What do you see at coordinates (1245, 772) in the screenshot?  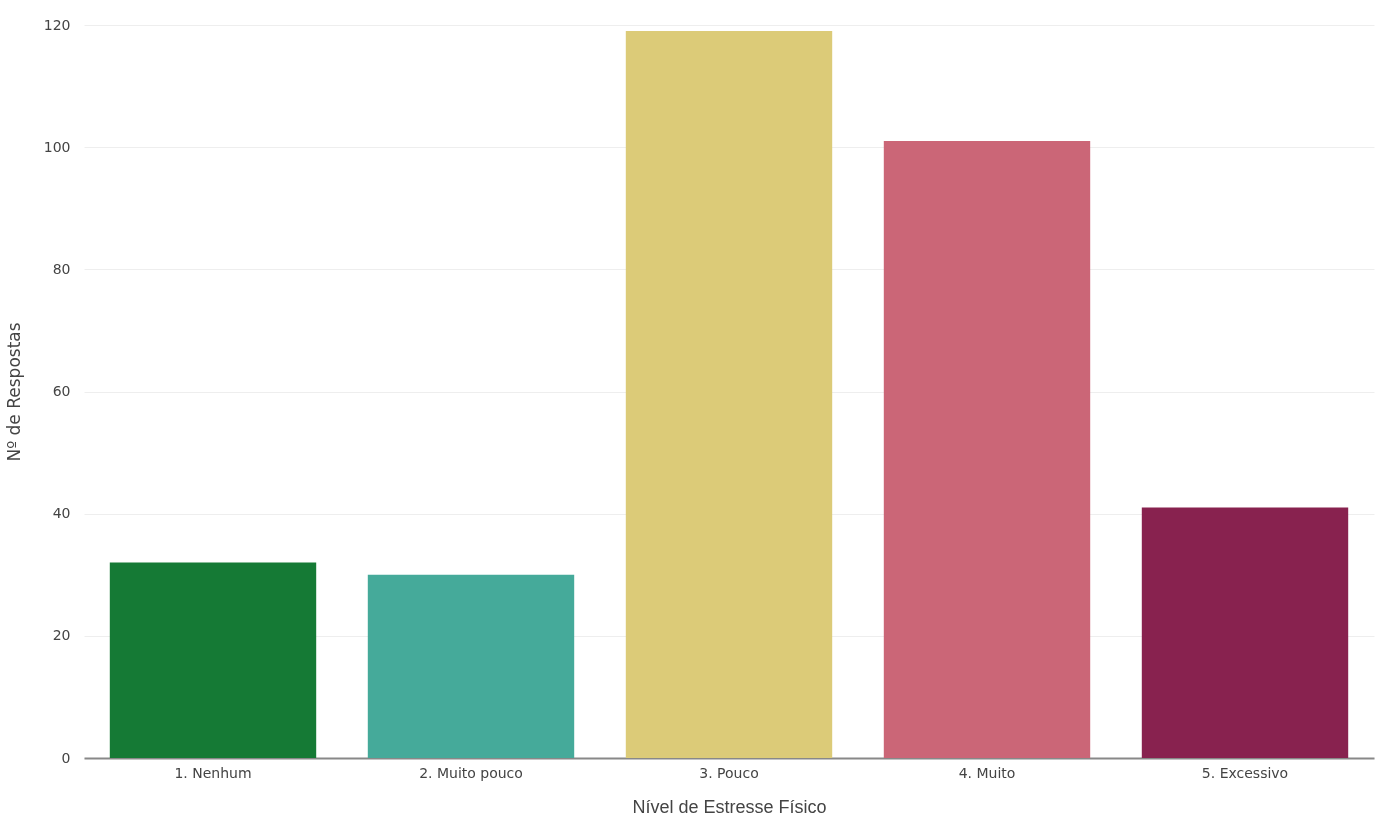 I see `x-tick-label: 5. Excessivo` at bounding box center [1245, 772].